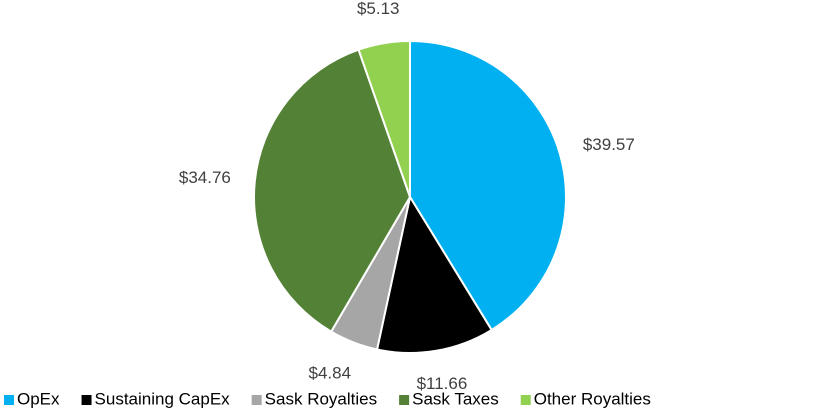  Describe the element at coordinates (321, 398) in the screenshot. I see `legend-label: Sask Royalties` at that location.